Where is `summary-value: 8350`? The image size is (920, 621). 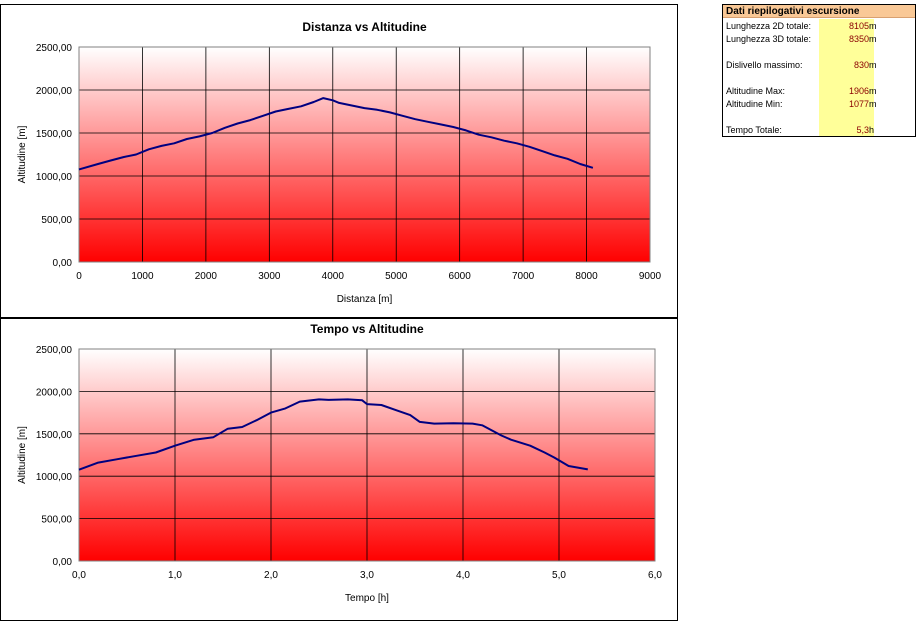 summary-value: 8350 is located at coordinates (858, 39).